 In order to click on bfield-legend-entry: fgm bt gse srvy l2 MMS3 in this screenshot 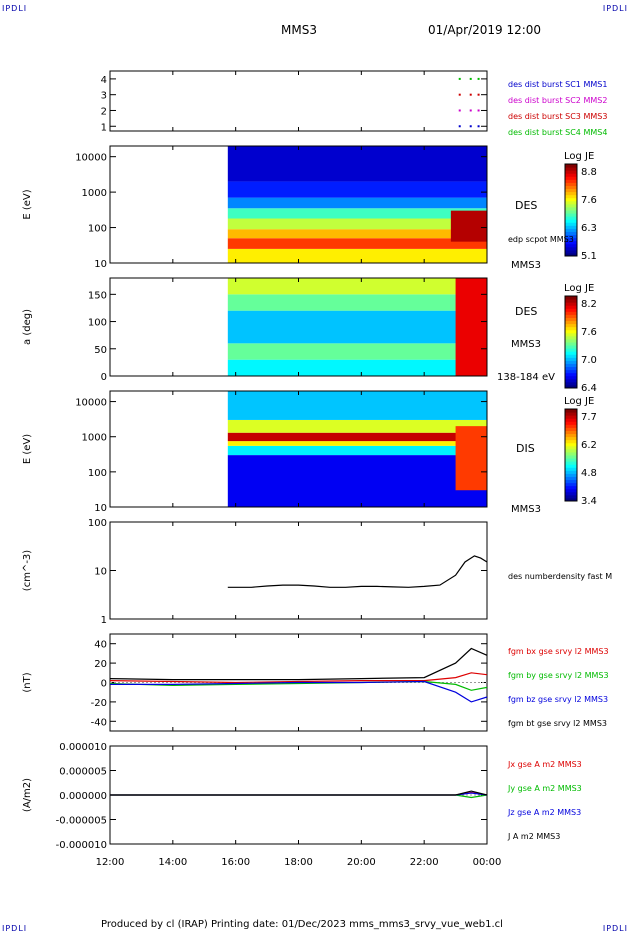, I will do `click(557, 723)`.